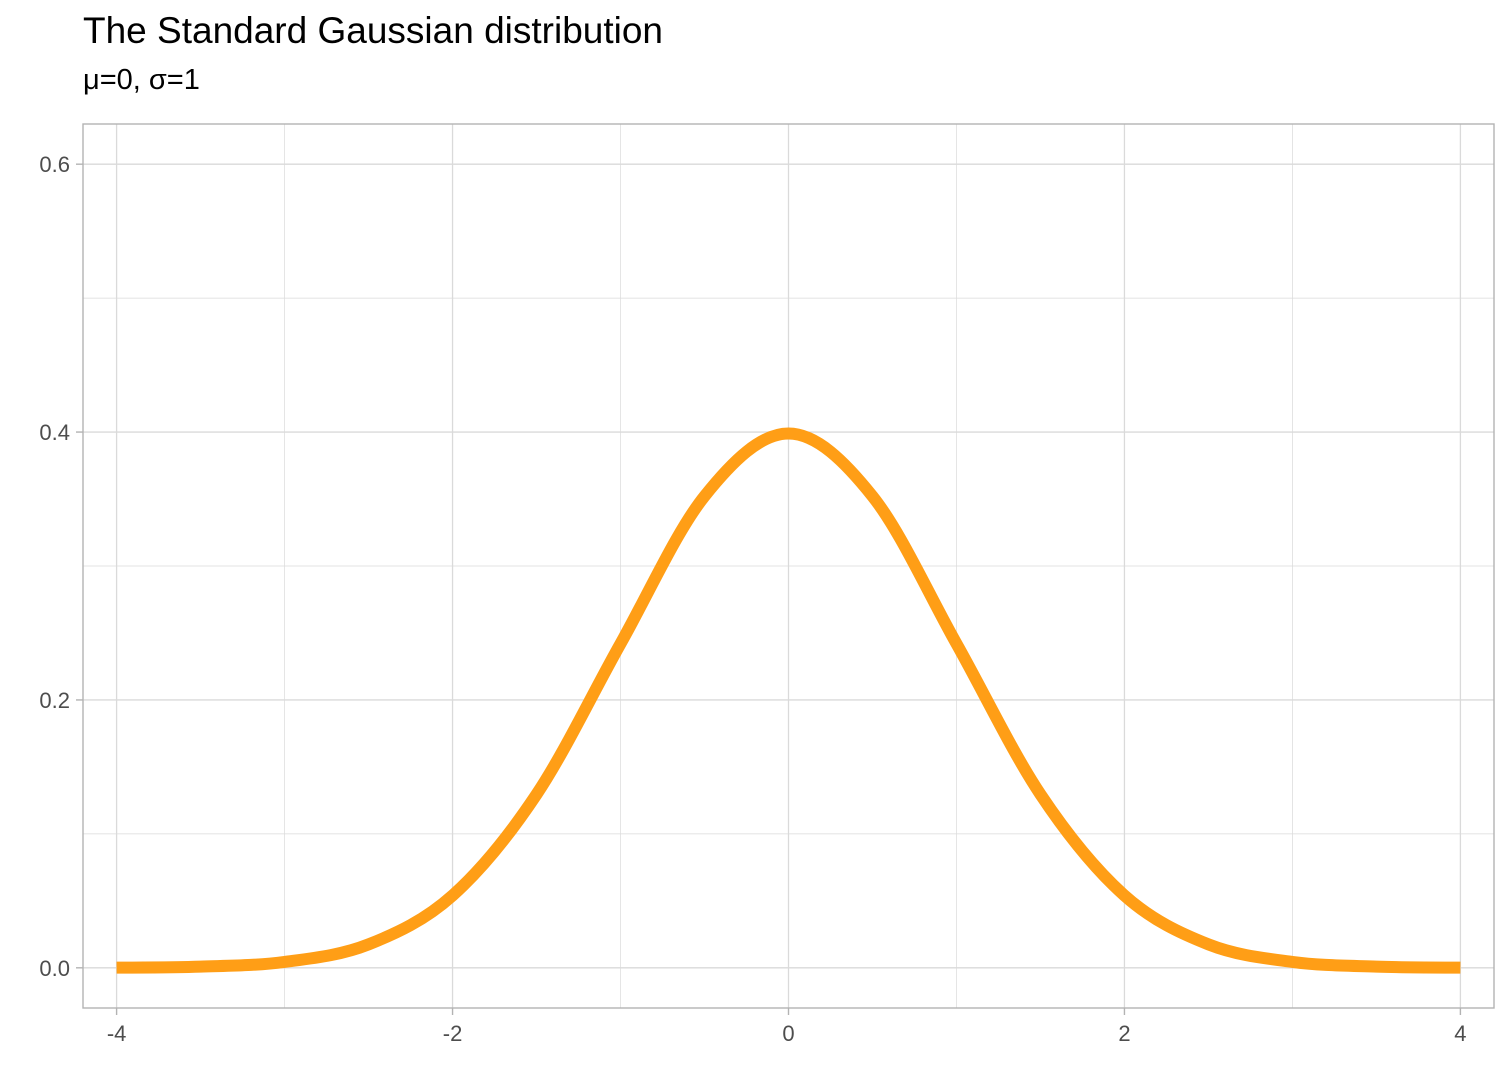 This screenshot has height=1080, width=1512. What do you see at coordinates (1460, 1033) in the screenshot?
I see `x-tick-label: 4` at bounding box center [1460, 1033].